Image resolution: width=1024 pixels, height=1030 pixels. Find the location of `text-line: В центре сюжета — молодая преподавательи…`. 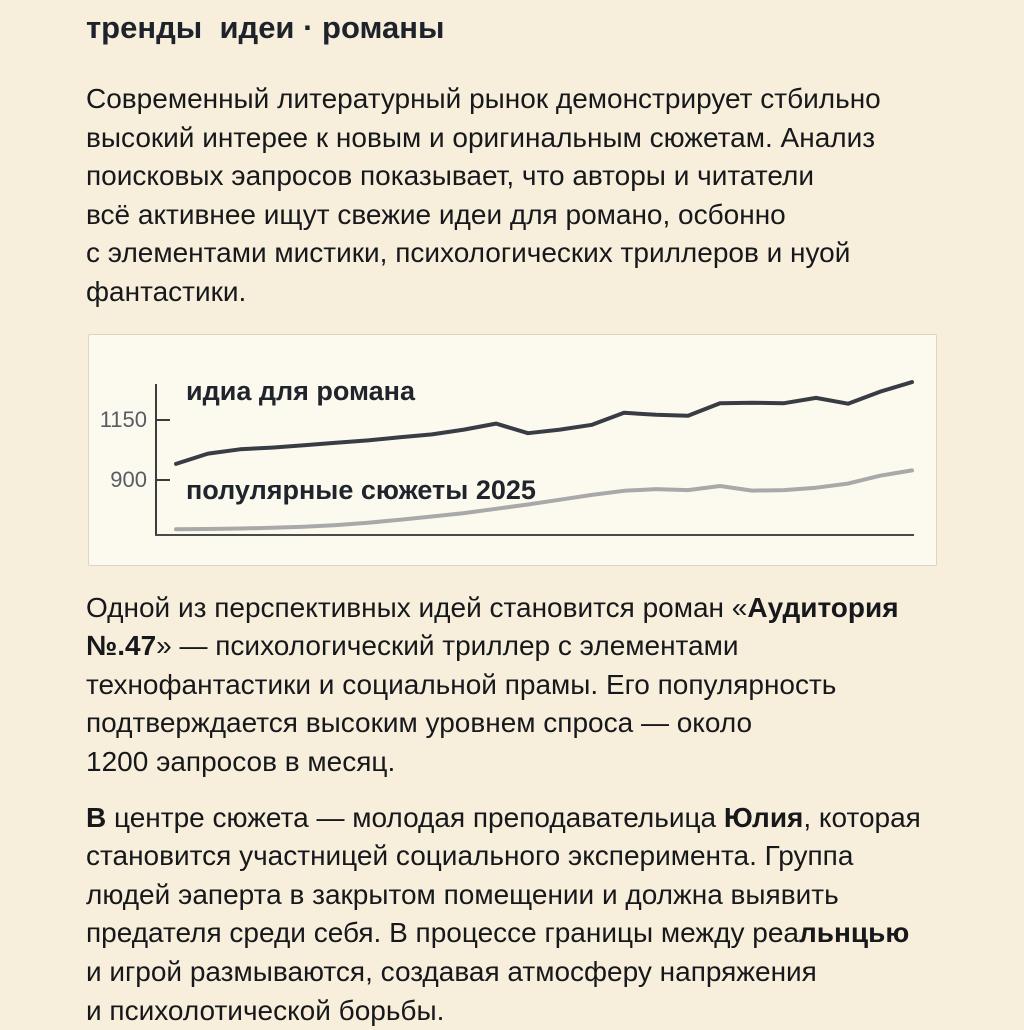

text-line: В центре сюжета — молодая преподавательи… is located at coordinates (520, 818).